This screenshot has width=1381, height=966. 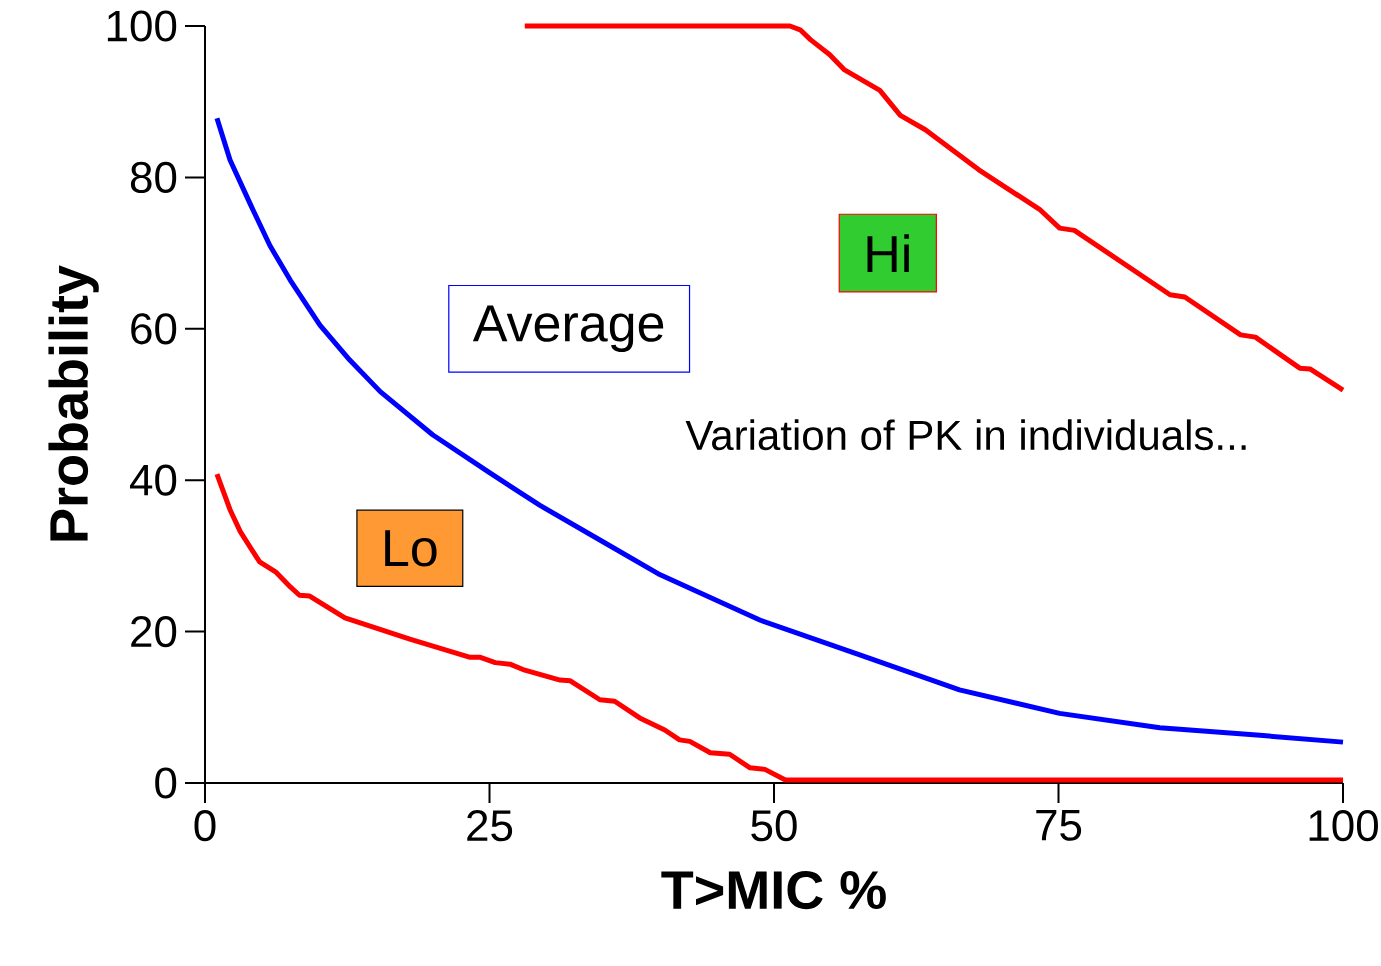 What do you see at coordinates (142, 26) in the screenshot?
I see `y-tick-label: 100` at bounding box center [142, 26].